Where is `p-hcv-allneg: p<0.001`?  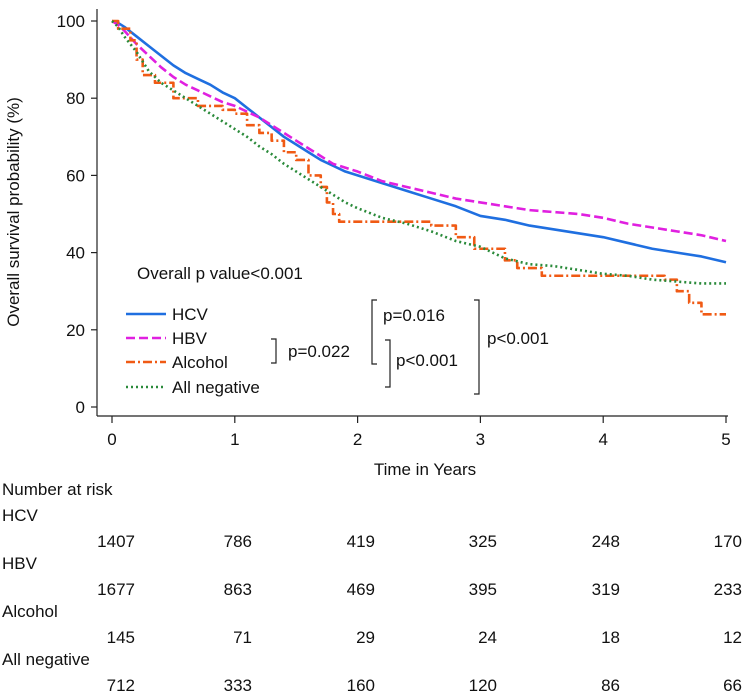
p-hcv-allneg: p<0.001 is located at coordinates (518, 338).